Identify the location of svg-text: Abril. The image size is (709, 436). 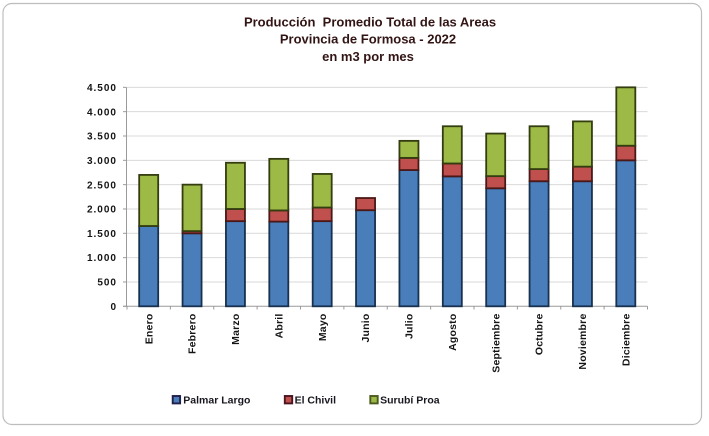
(279, 326).